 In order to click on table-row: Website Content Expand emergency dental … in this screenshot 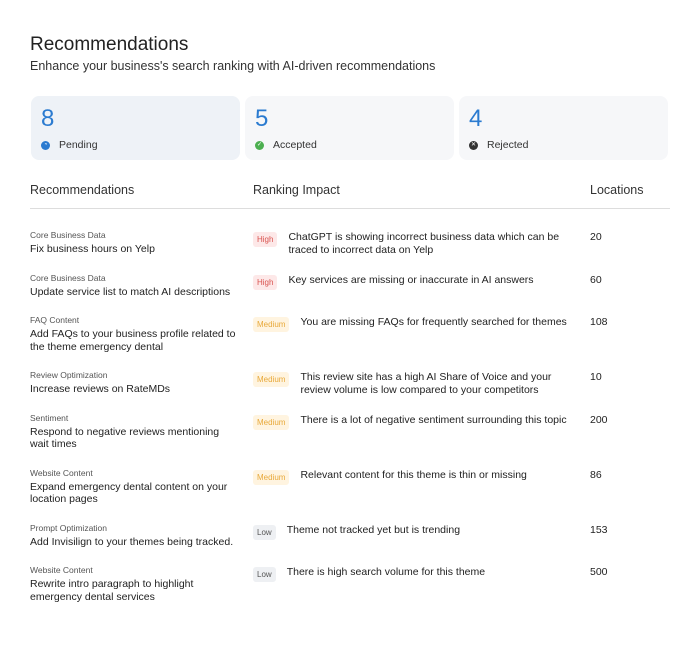, I will do `click(350, 494)`.